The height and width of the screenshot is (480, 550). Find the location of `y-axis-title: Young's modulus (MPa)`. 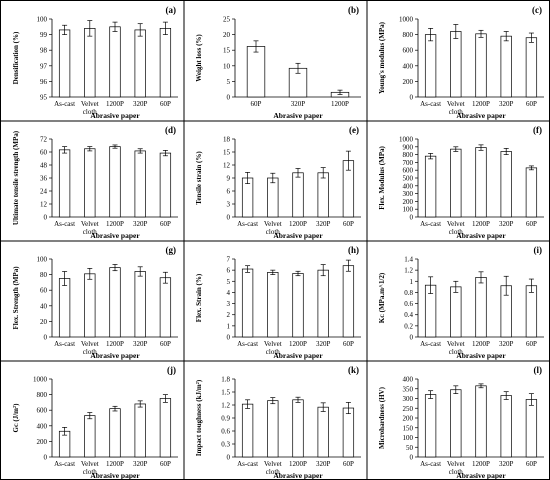

y-axis-title: Young's modulus (MPa) is located at coordinates (382, 57).